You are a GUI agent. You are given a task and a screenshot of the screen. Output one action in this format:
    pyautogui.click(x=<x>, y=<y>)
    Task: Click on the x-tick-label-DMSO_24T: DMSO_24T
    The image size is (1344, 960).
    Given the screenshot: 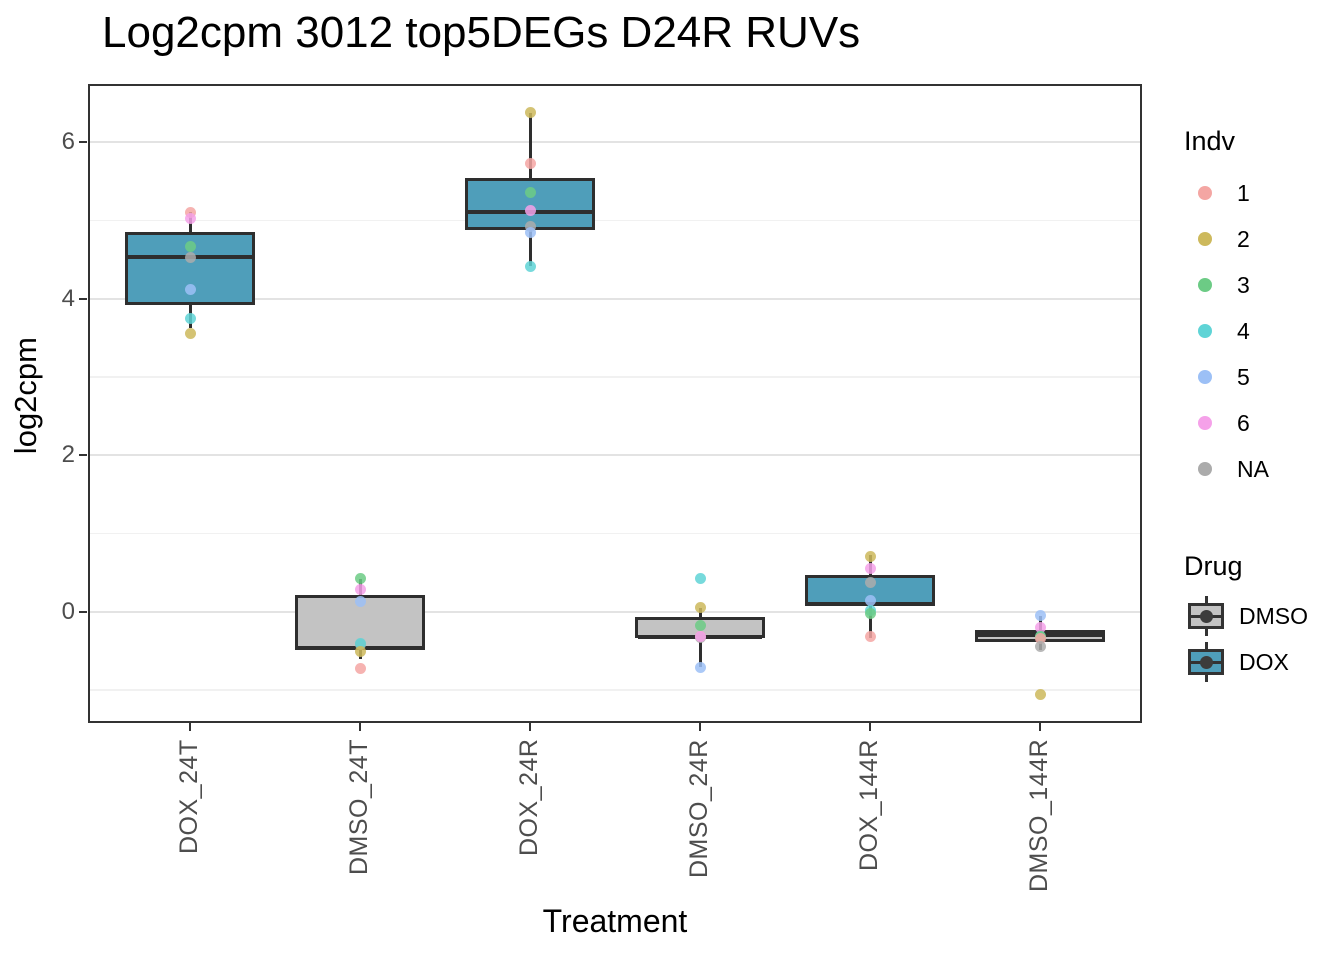 What is the action you would take?
    pyautogui.click(x=359, y=807)
    